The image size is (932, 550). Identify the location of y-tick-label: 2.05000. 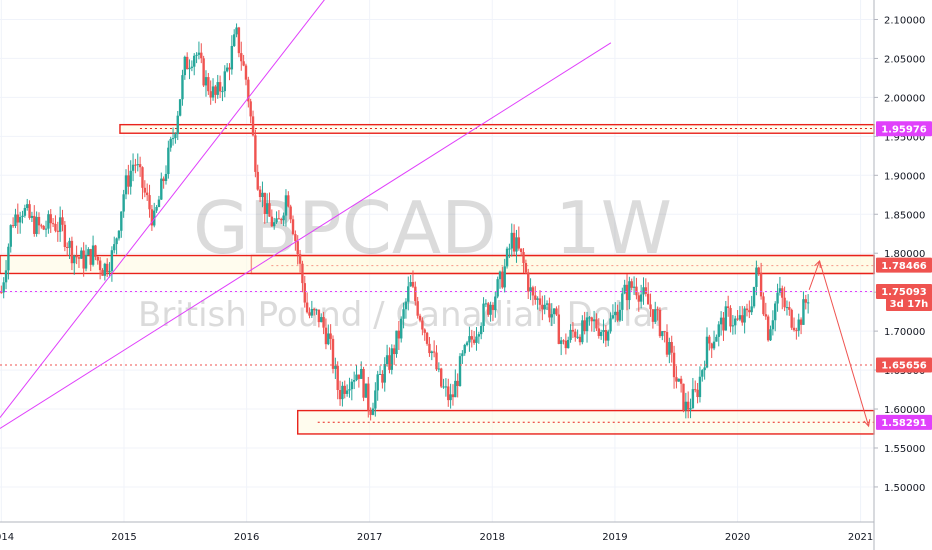
(904, 59).